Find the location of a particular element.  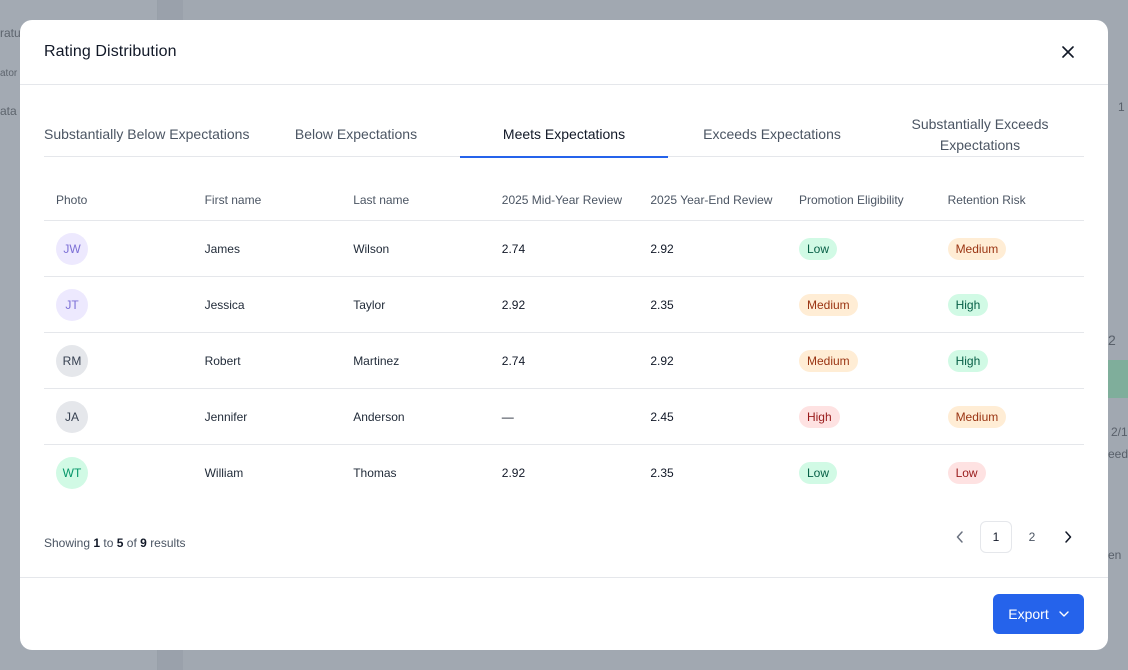

first-name-cell: Jessica is located at coordinates (224, 304).